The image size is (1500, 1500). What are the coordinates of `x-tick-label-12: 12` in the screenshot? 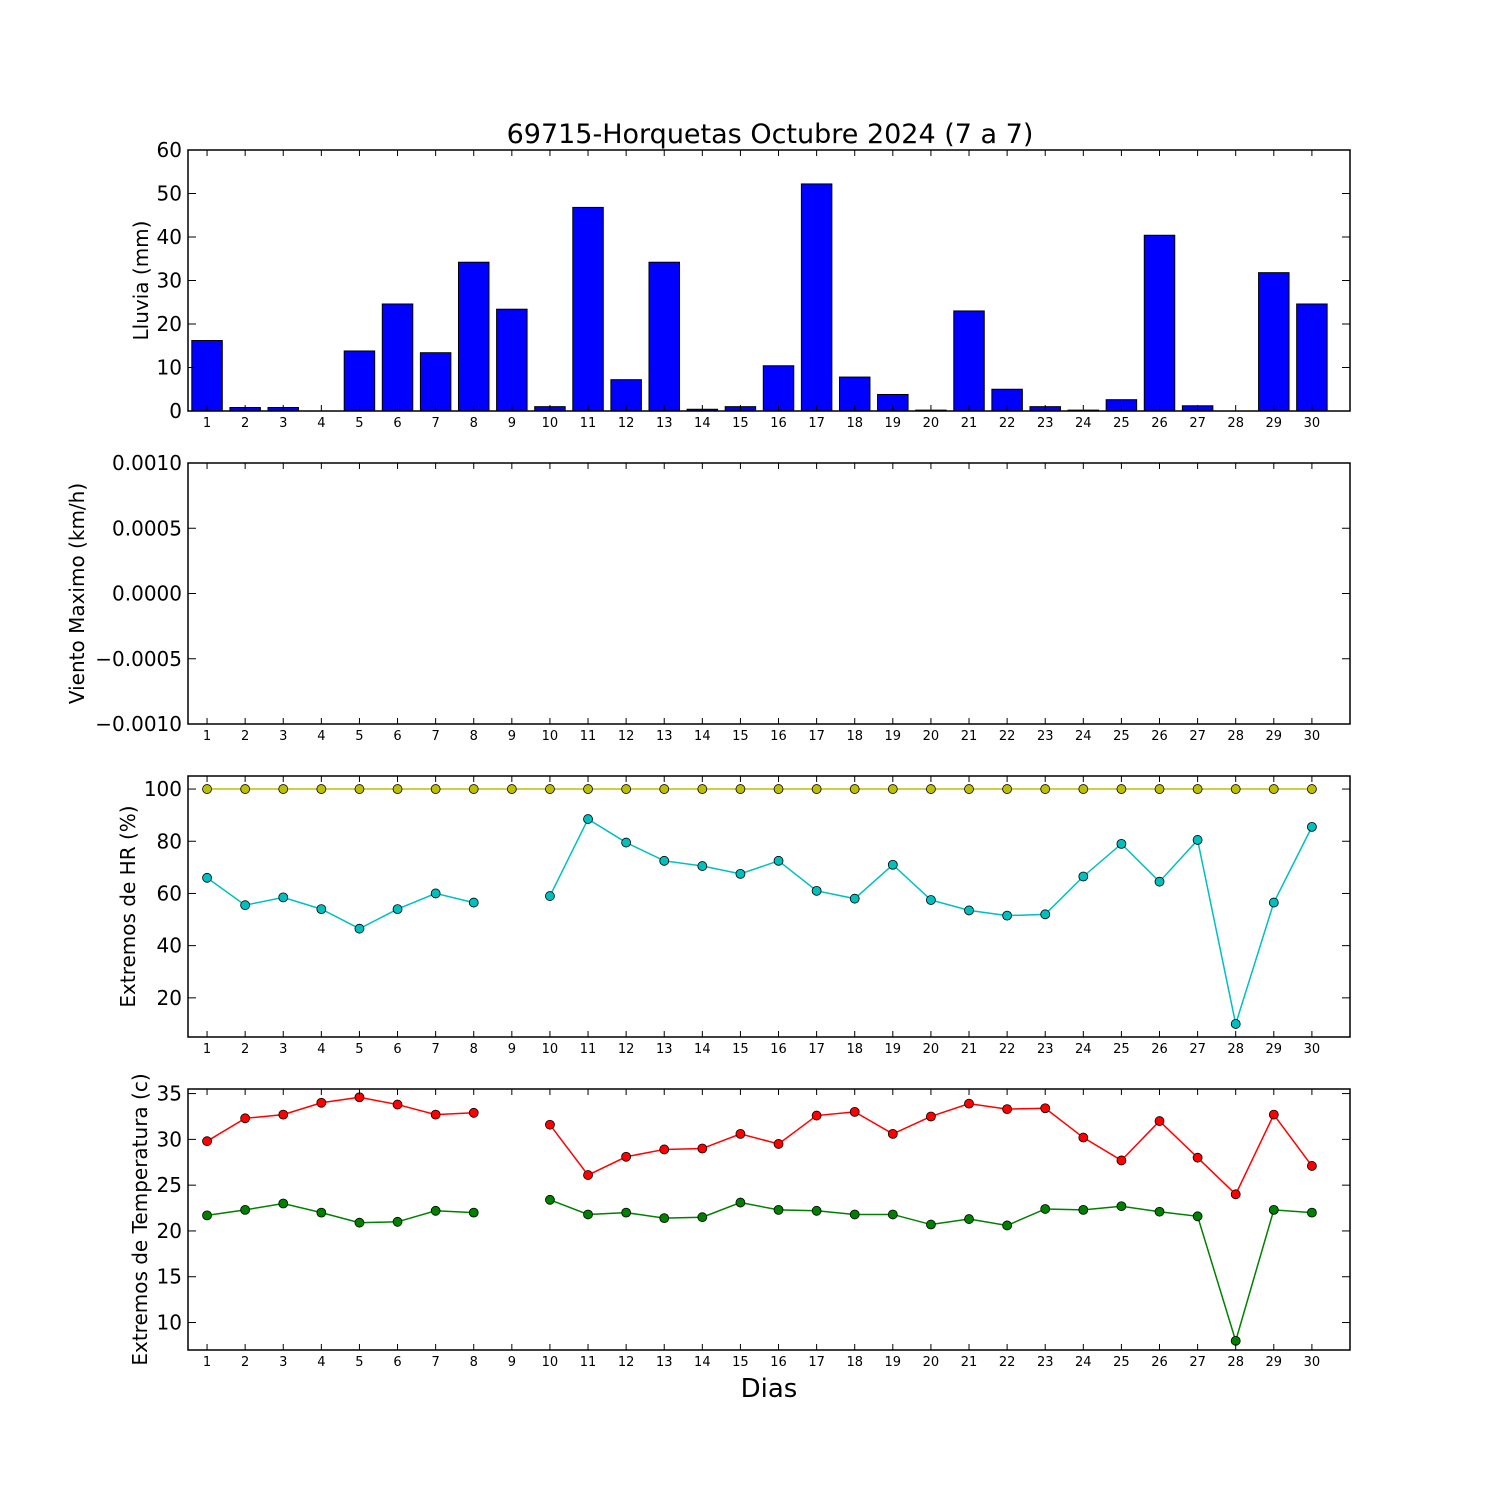 It's located at (626, 423).